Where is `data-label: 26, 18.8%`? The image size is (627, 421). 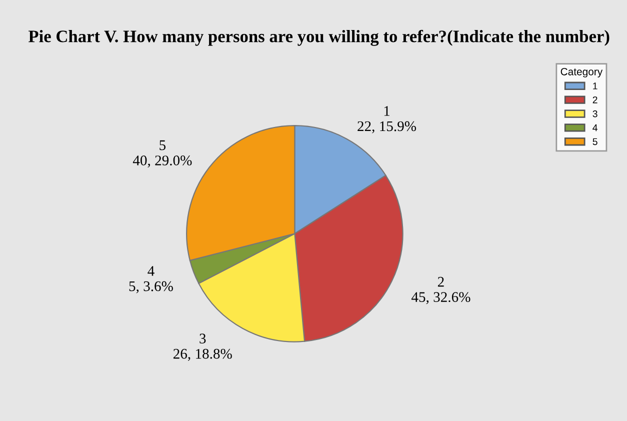 data-label: 26, 18.8% is located at coordinates (203, 354).